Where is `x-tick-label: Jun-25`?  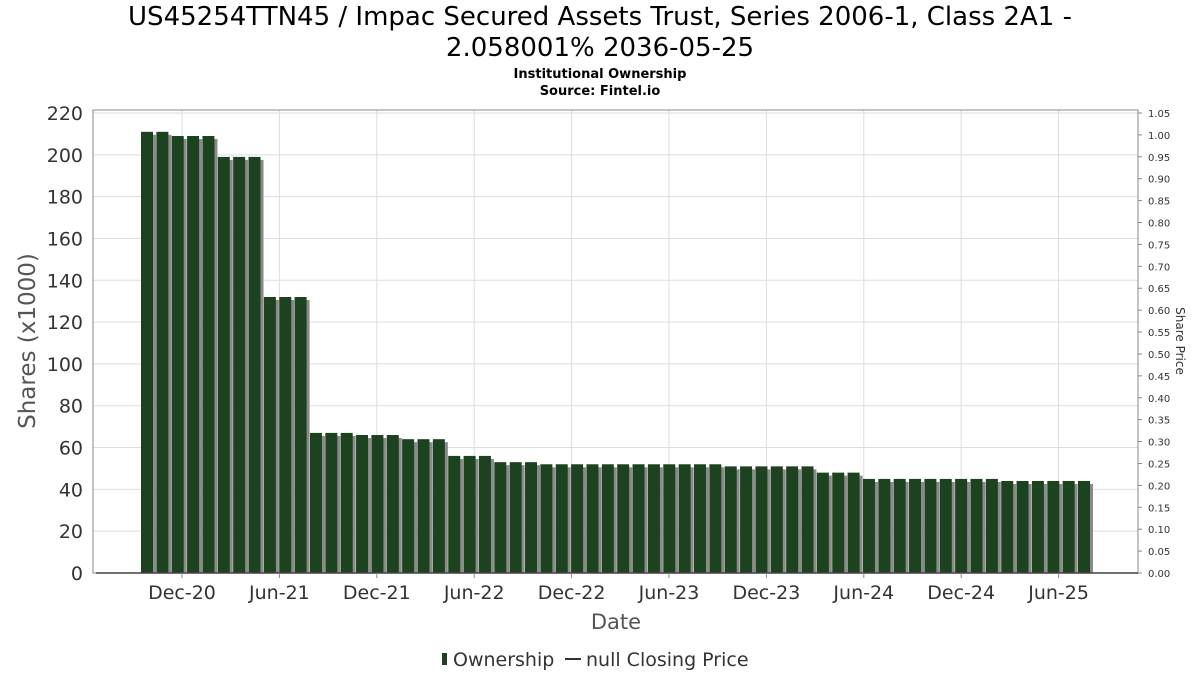
x-tick-label: Jun-25 is located at coordinates (1058, 593).